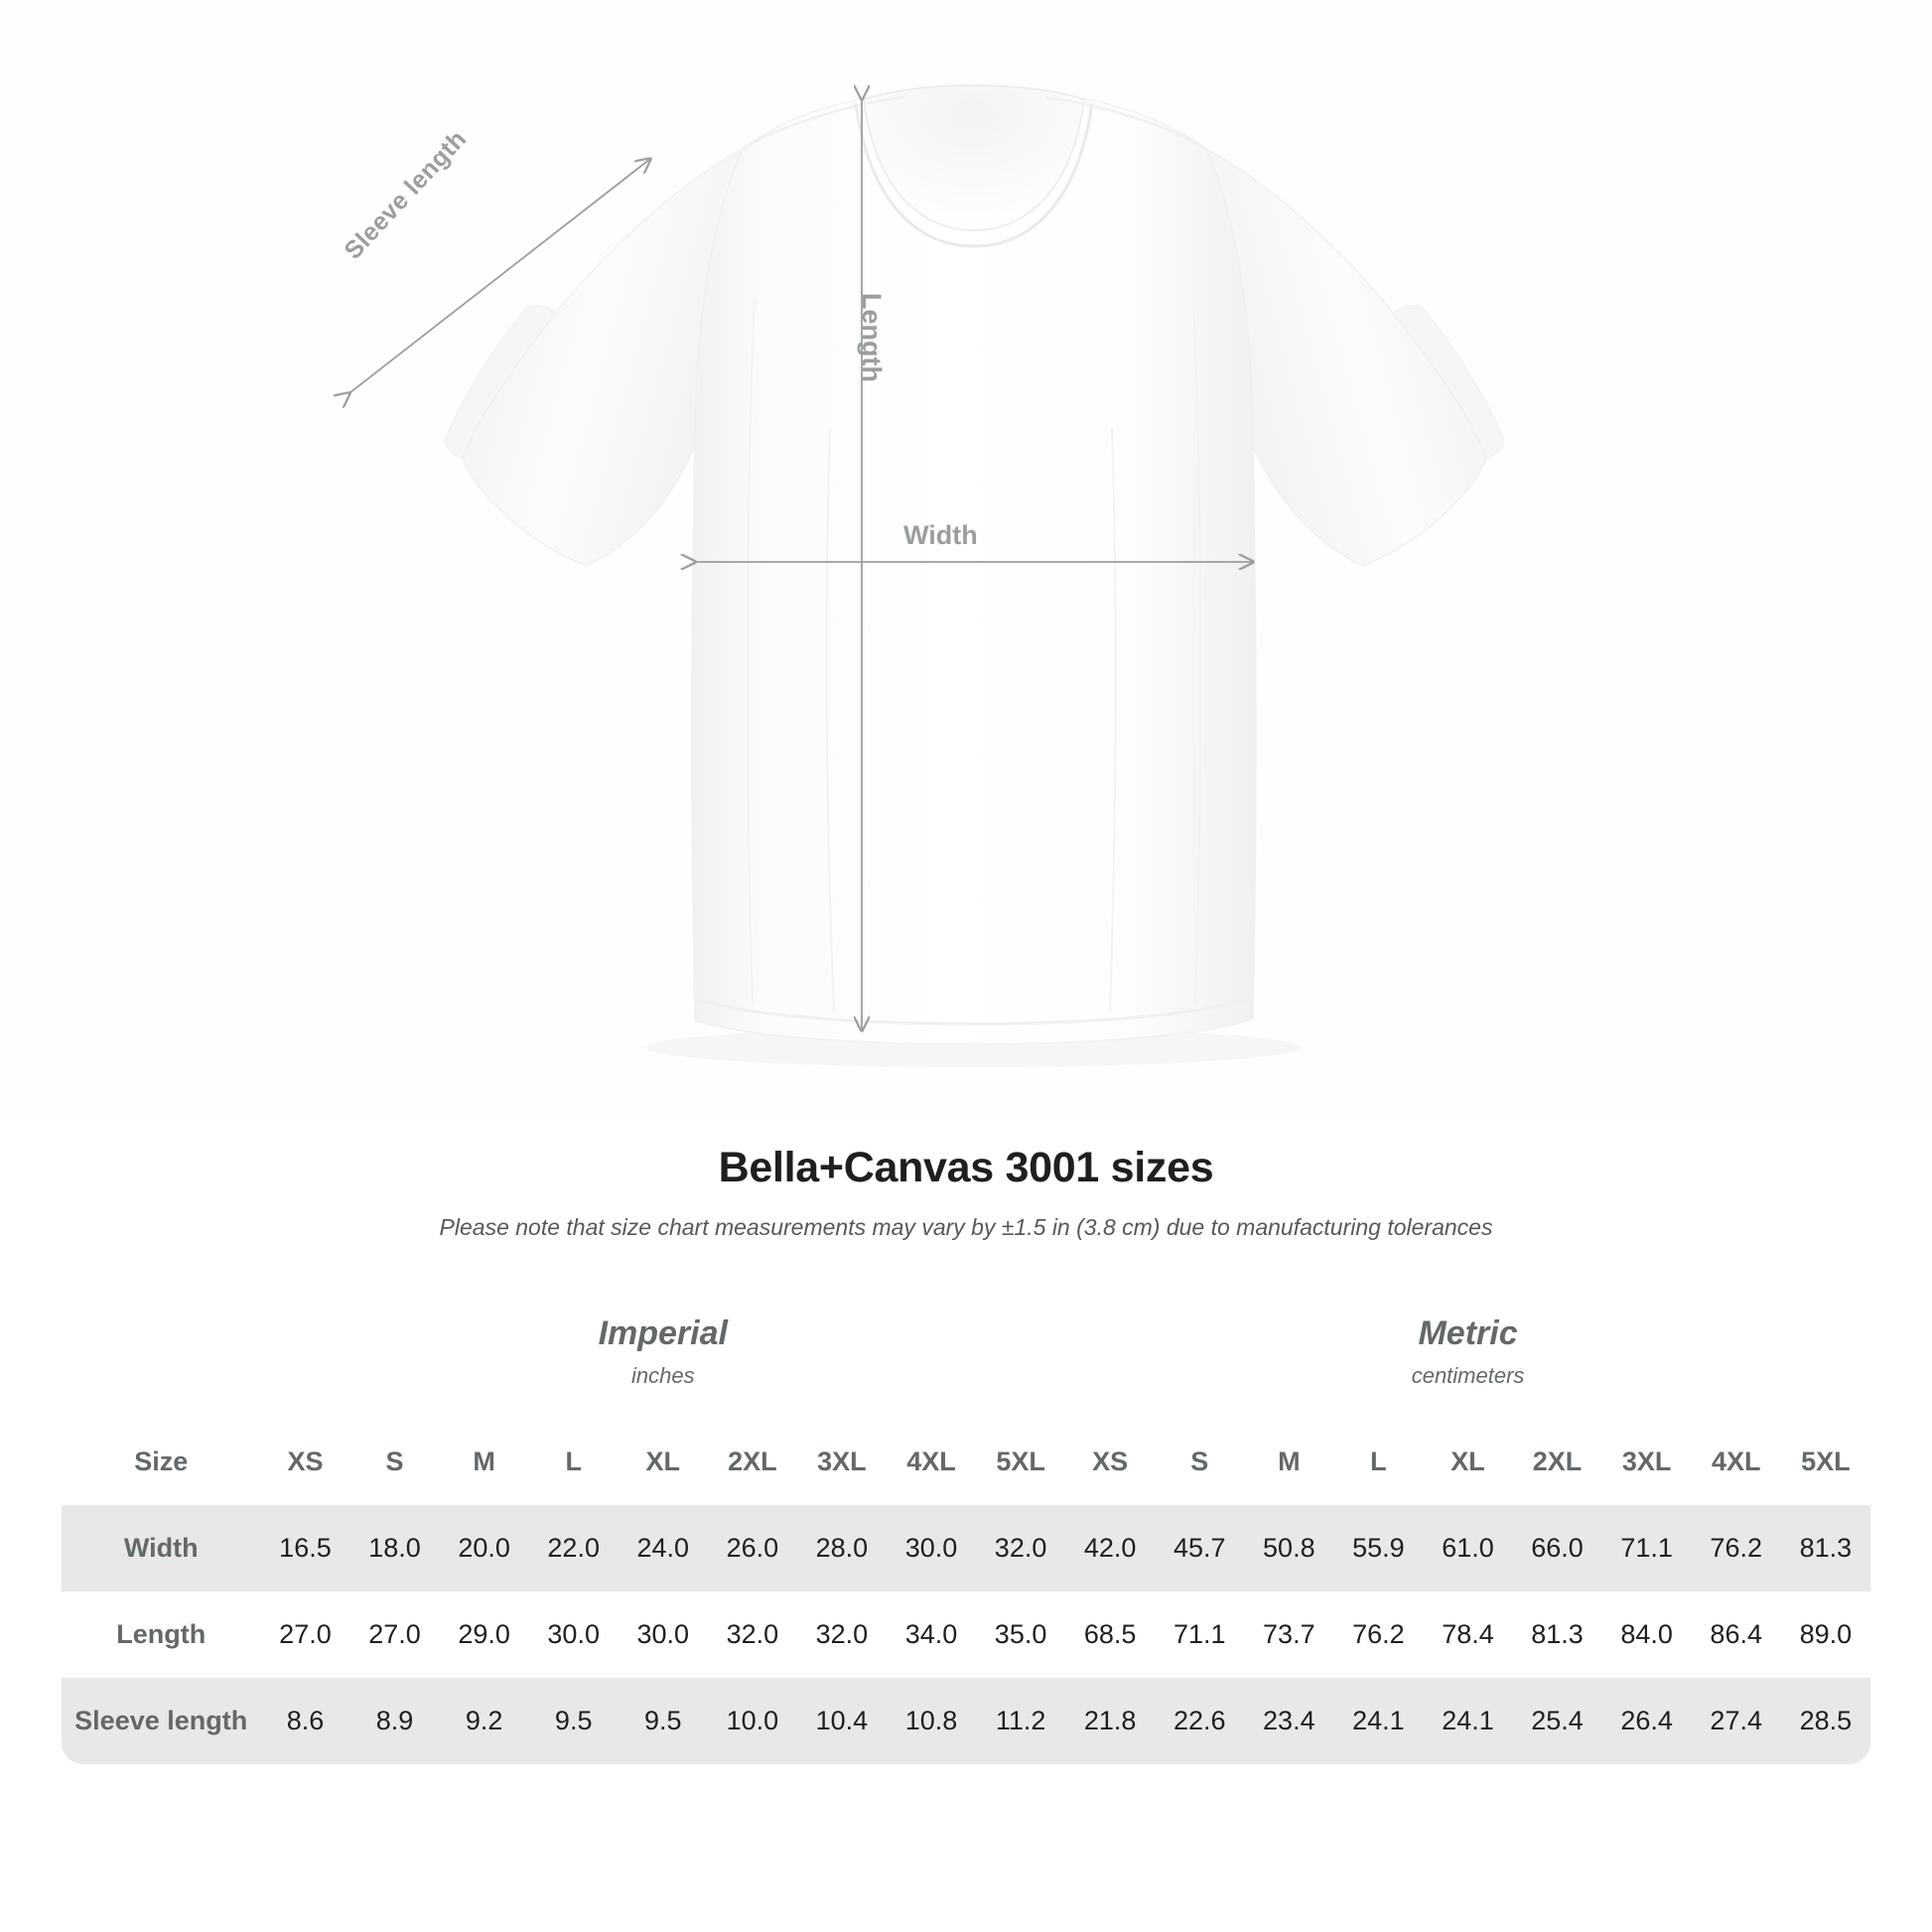 The image size is (1932, 1932). What do you see at coordinates (823, 123) in the screenshot?
I see `shoulder-seam-left` at bounding box center [823, 123].